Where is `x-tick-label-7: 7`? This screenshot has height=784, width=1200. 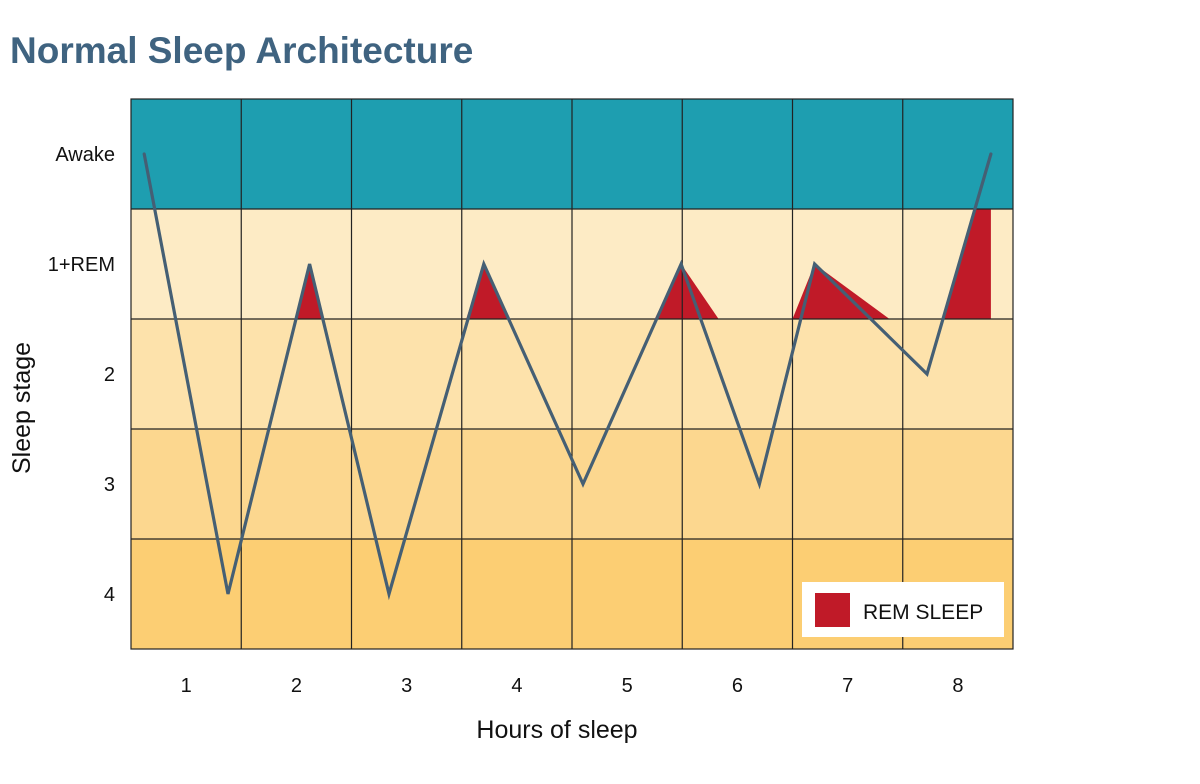 x-tick-label-7: 7 is located at coordinates (847, 686).